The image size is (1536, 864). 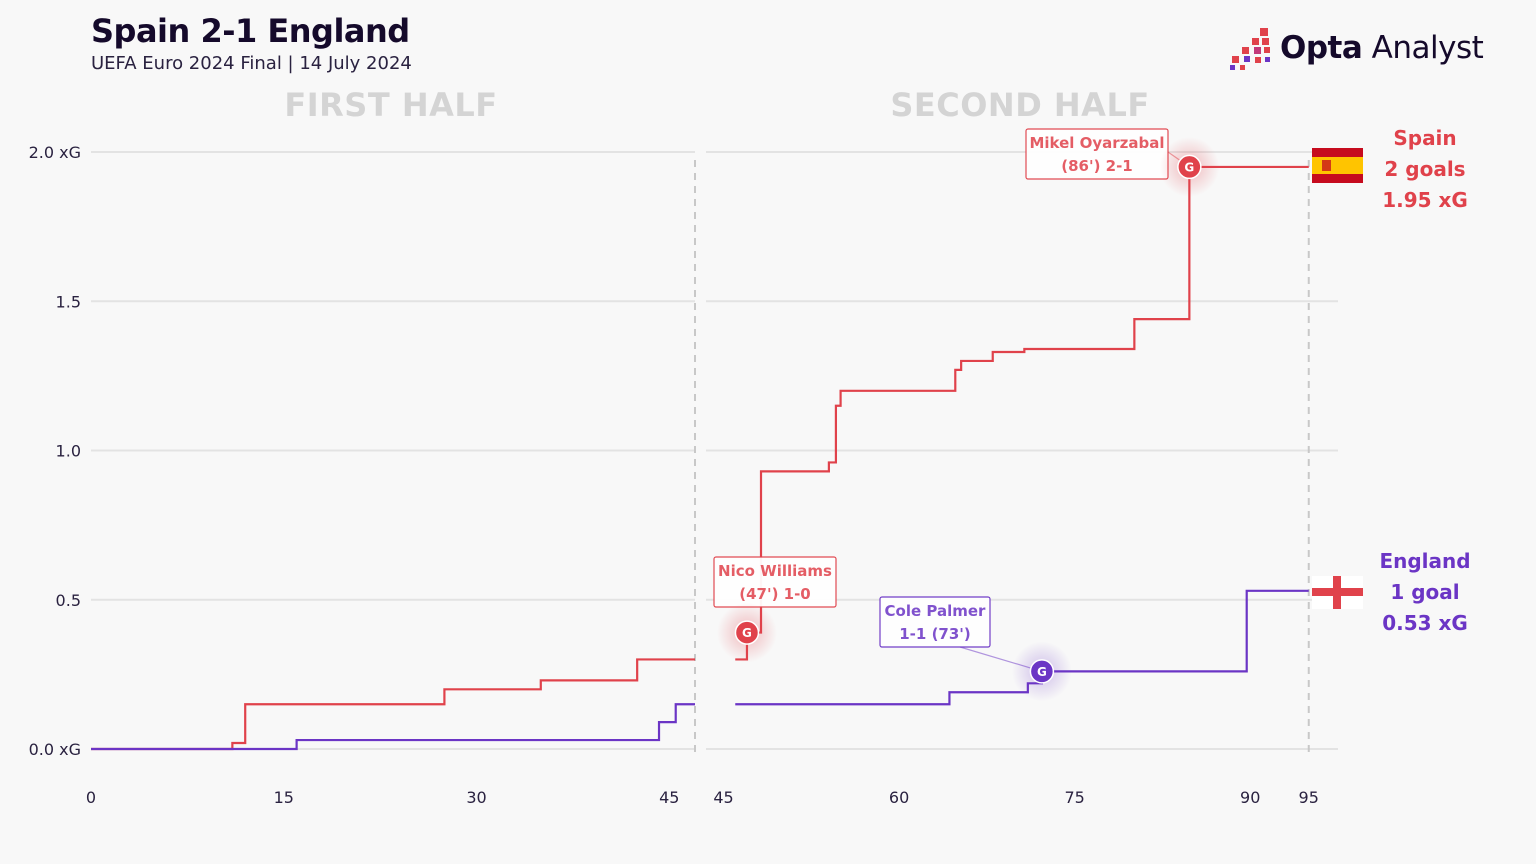 What do you see at coordinates (251, 63) in the screenshot?
I see `page-subtitle: UEFA Euro 2024 Final | 14 July 2024` at bounding box center [251, 63].